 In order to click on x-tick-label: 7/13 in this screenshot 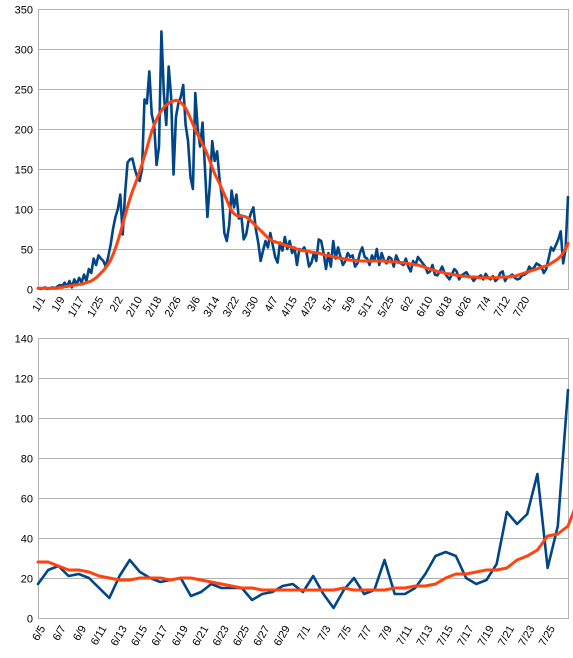, I will do `click(425, 636)`.